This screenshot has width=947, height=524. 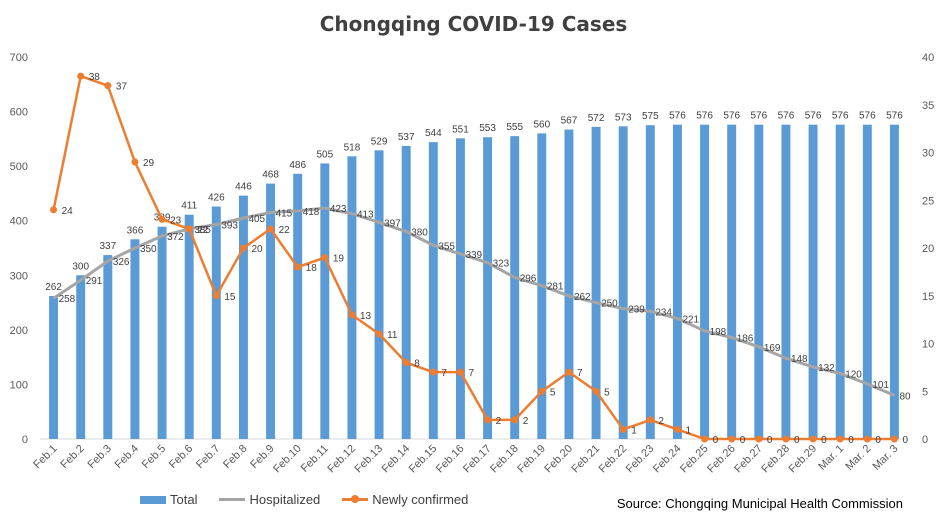 What do you see at coordinates (392, 335) in the screenshot?
I see `data-label-newly-confirmed: 11` at bounding box center [392, 335].